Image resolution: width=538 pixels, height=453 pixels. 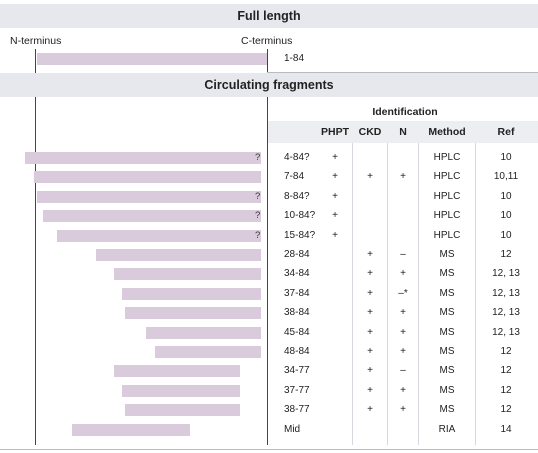 What do you see at coordinates (447, 132) in the screenshot?
I see `column-header-method: Method` at bounding box center [447, 132].